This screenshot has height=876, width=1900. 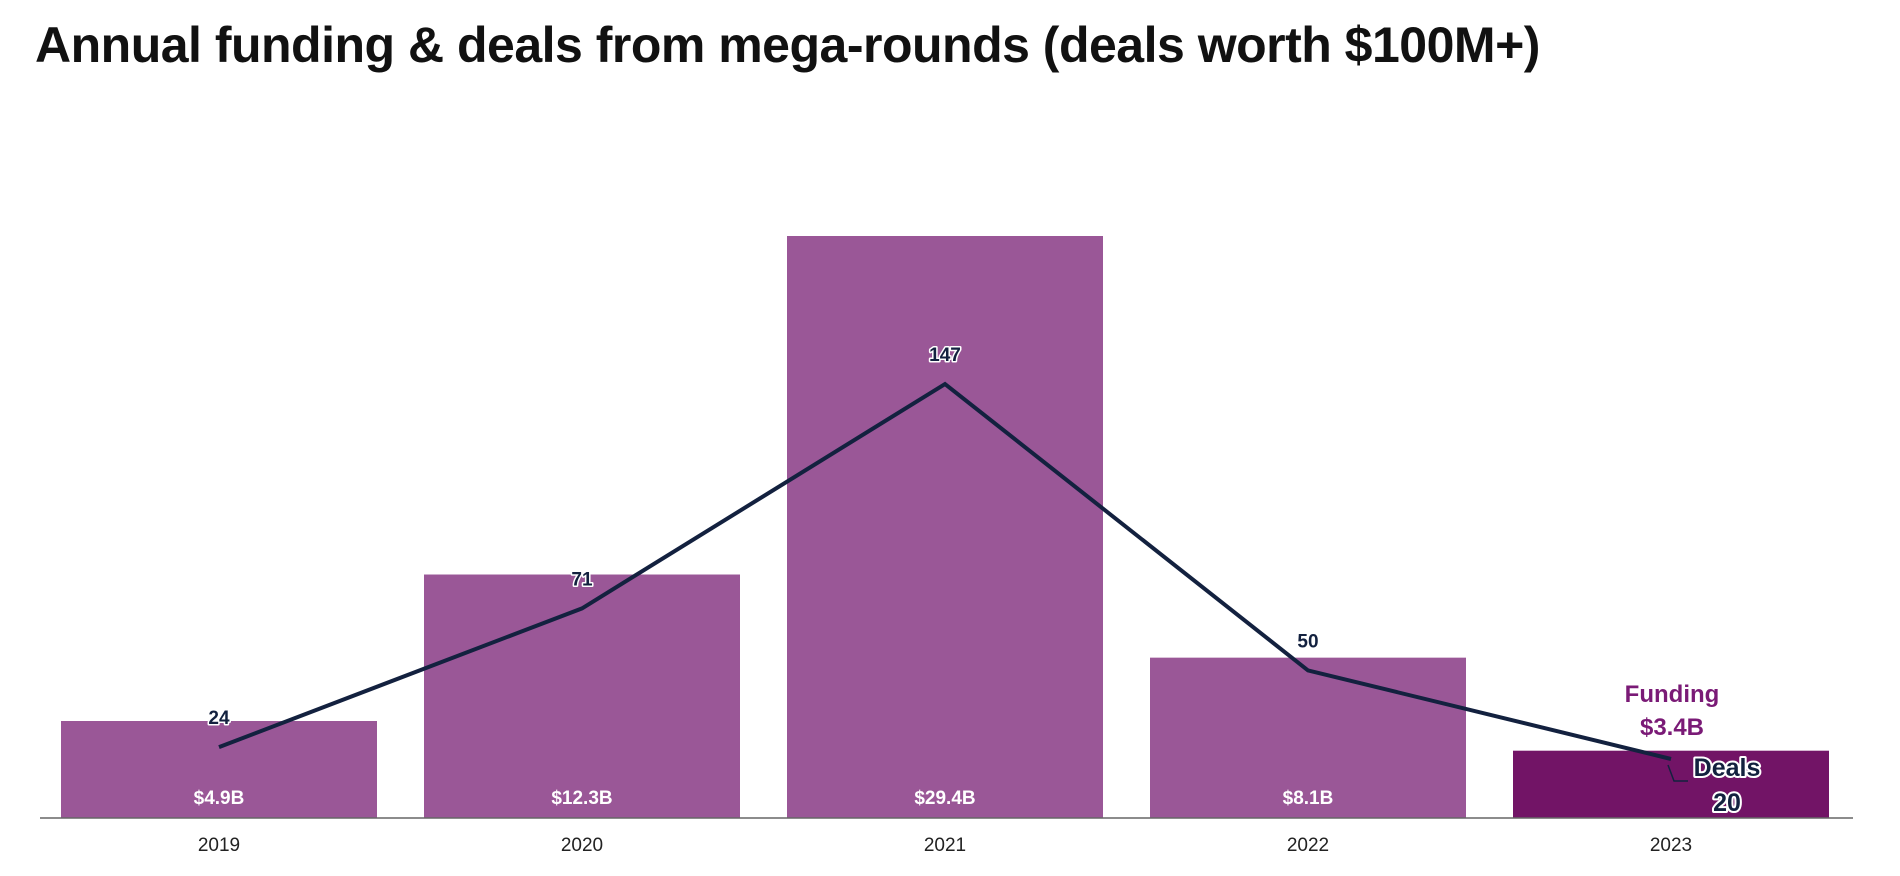 I want to click on funding-bar-2023, so click(x=1671, y=784).